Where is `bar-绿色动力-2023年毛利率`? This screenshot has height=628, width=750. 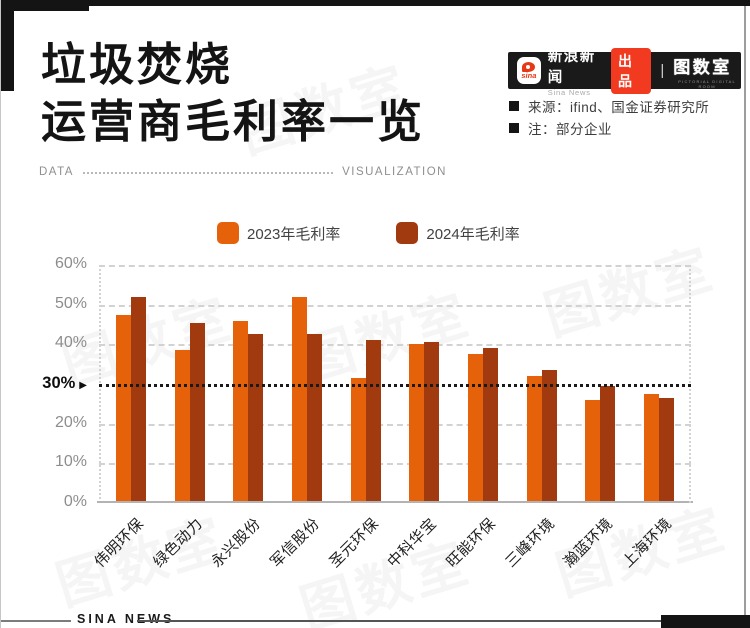
bar-绿色动力-2023年毛利率 is located at coordinates (182, 425).